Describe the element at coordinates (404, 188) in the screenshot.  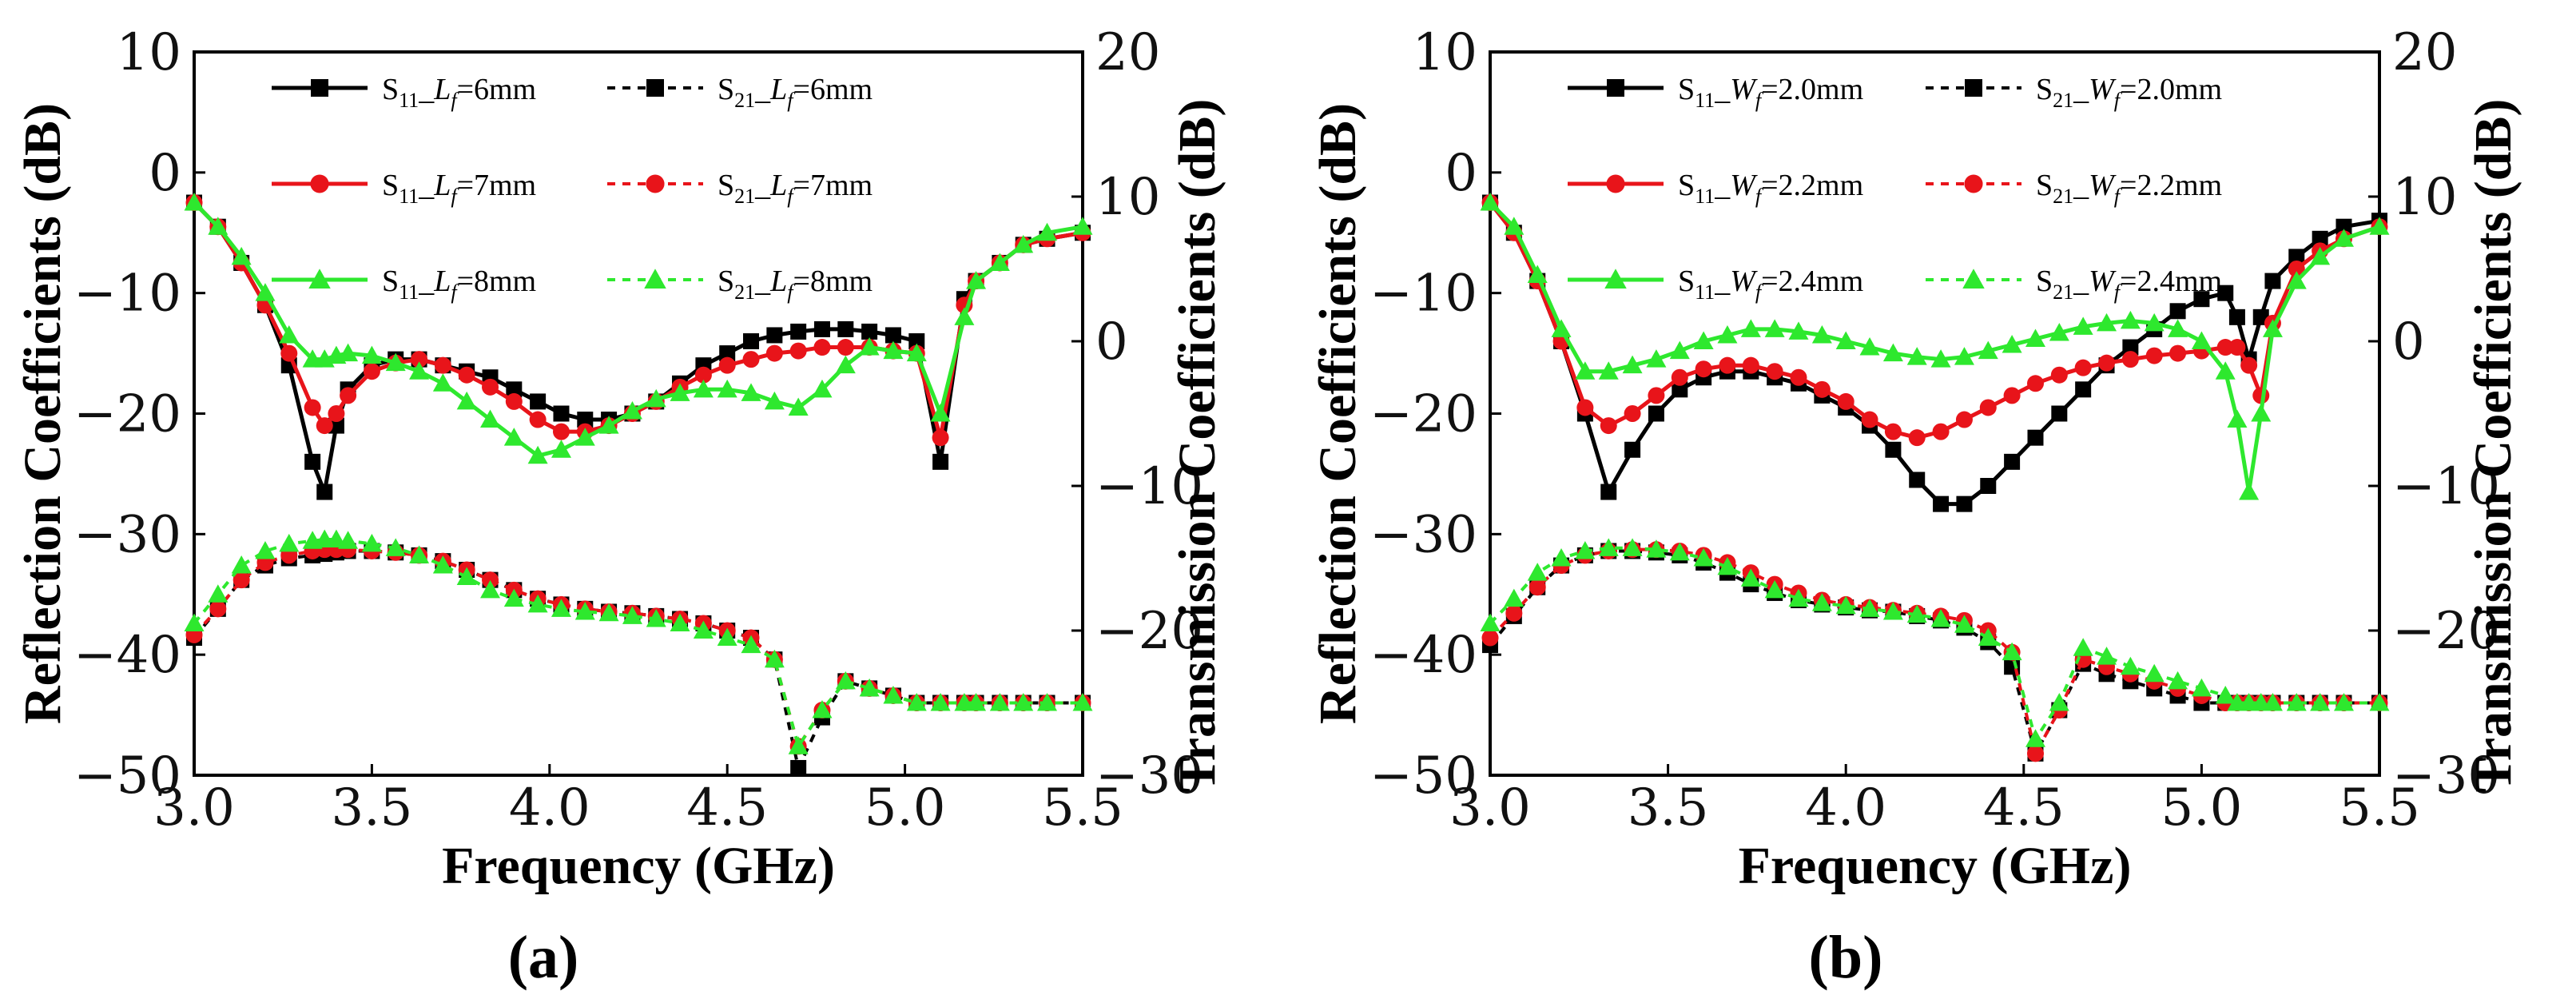
I see `legend-entry: S11_Lf=7mm` at that location.